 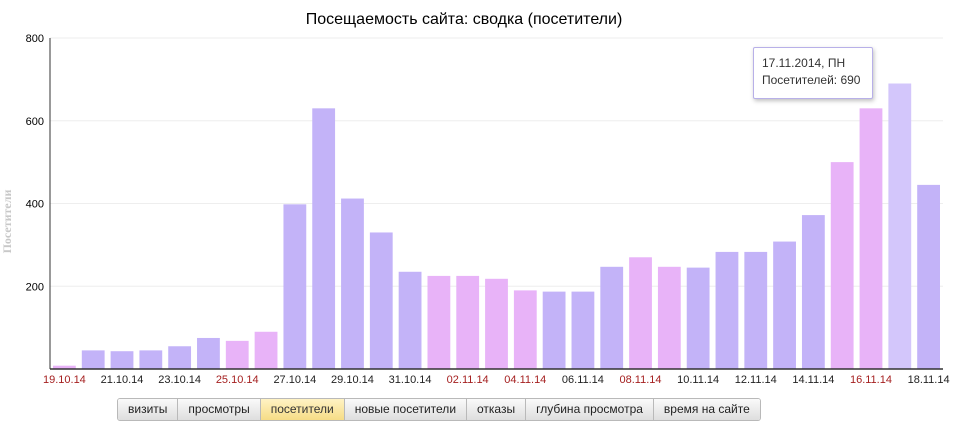 What do you see at coordinates (590, 409) in the screenshot?
I see `tab-view-depth: глубина просмотра` at bounding box center [590, 409].